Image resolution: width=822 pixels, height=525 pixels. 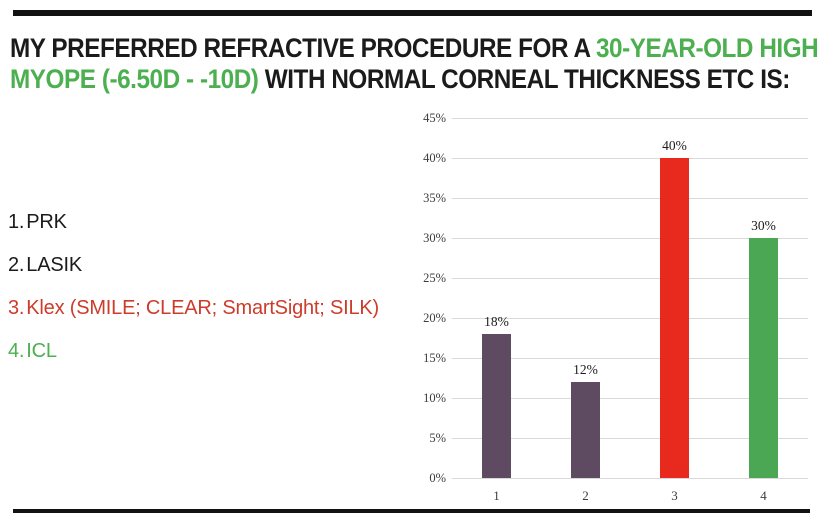 I want to click on y-axis-label: 10%, so click(x=434, y=398).